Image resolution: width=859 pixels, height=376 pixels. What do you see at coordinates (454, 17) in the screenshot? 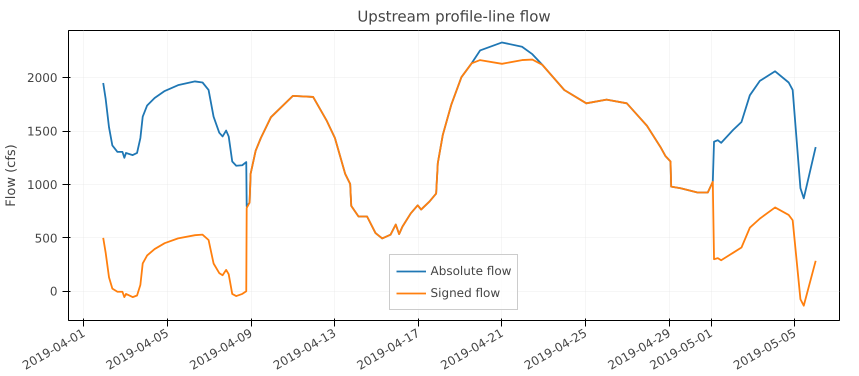
I see `chart-title: Upstream profile-line flow` at bounding box center [454, 17].